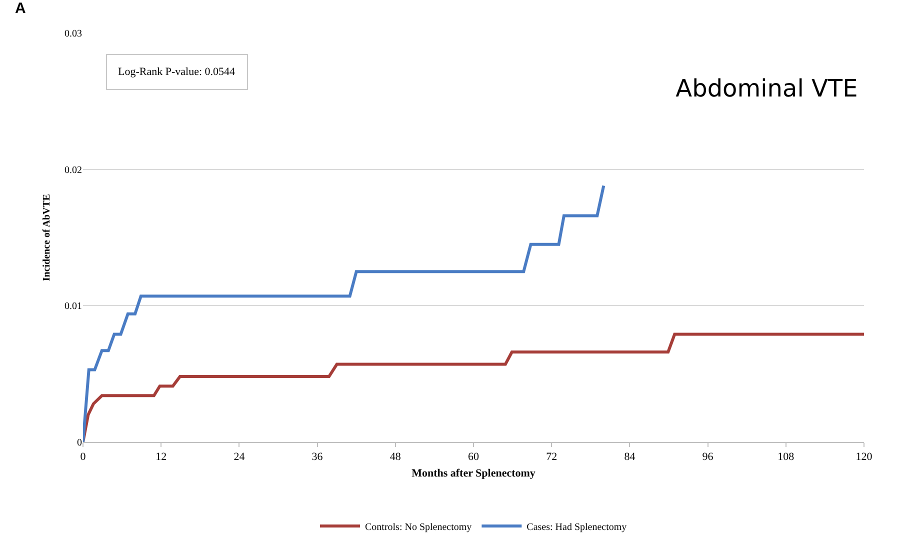 The width and height of the screenshot is (912, 552). Describe the element at coordinates (161, 457) in the screenshot. I see `x-tick-label: 12` at that location.